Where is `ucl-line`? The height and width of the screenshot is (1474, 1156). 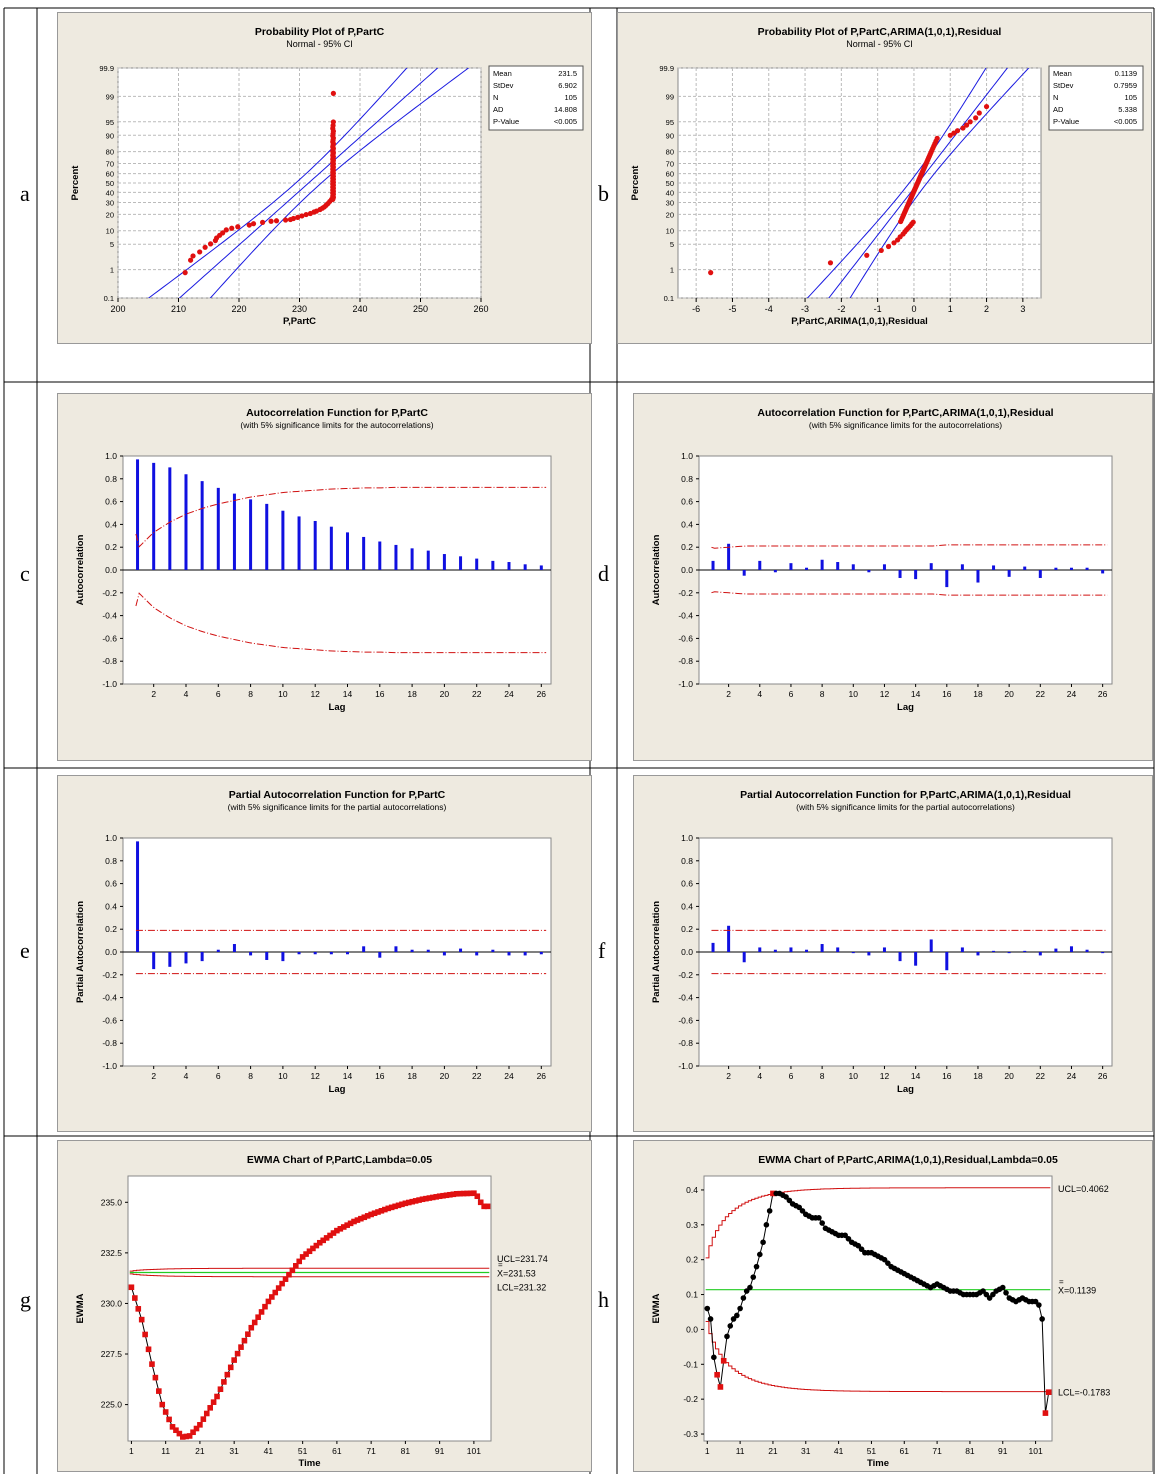 ucl-line is located at coordinates (309, 1269).